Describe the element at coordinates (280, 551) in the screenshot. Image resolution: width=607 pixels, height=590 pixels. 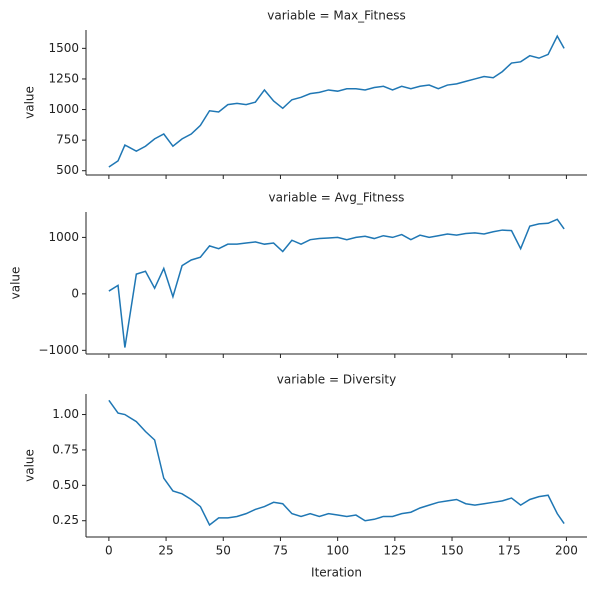
I see `x-tick-label: 75` at that location.